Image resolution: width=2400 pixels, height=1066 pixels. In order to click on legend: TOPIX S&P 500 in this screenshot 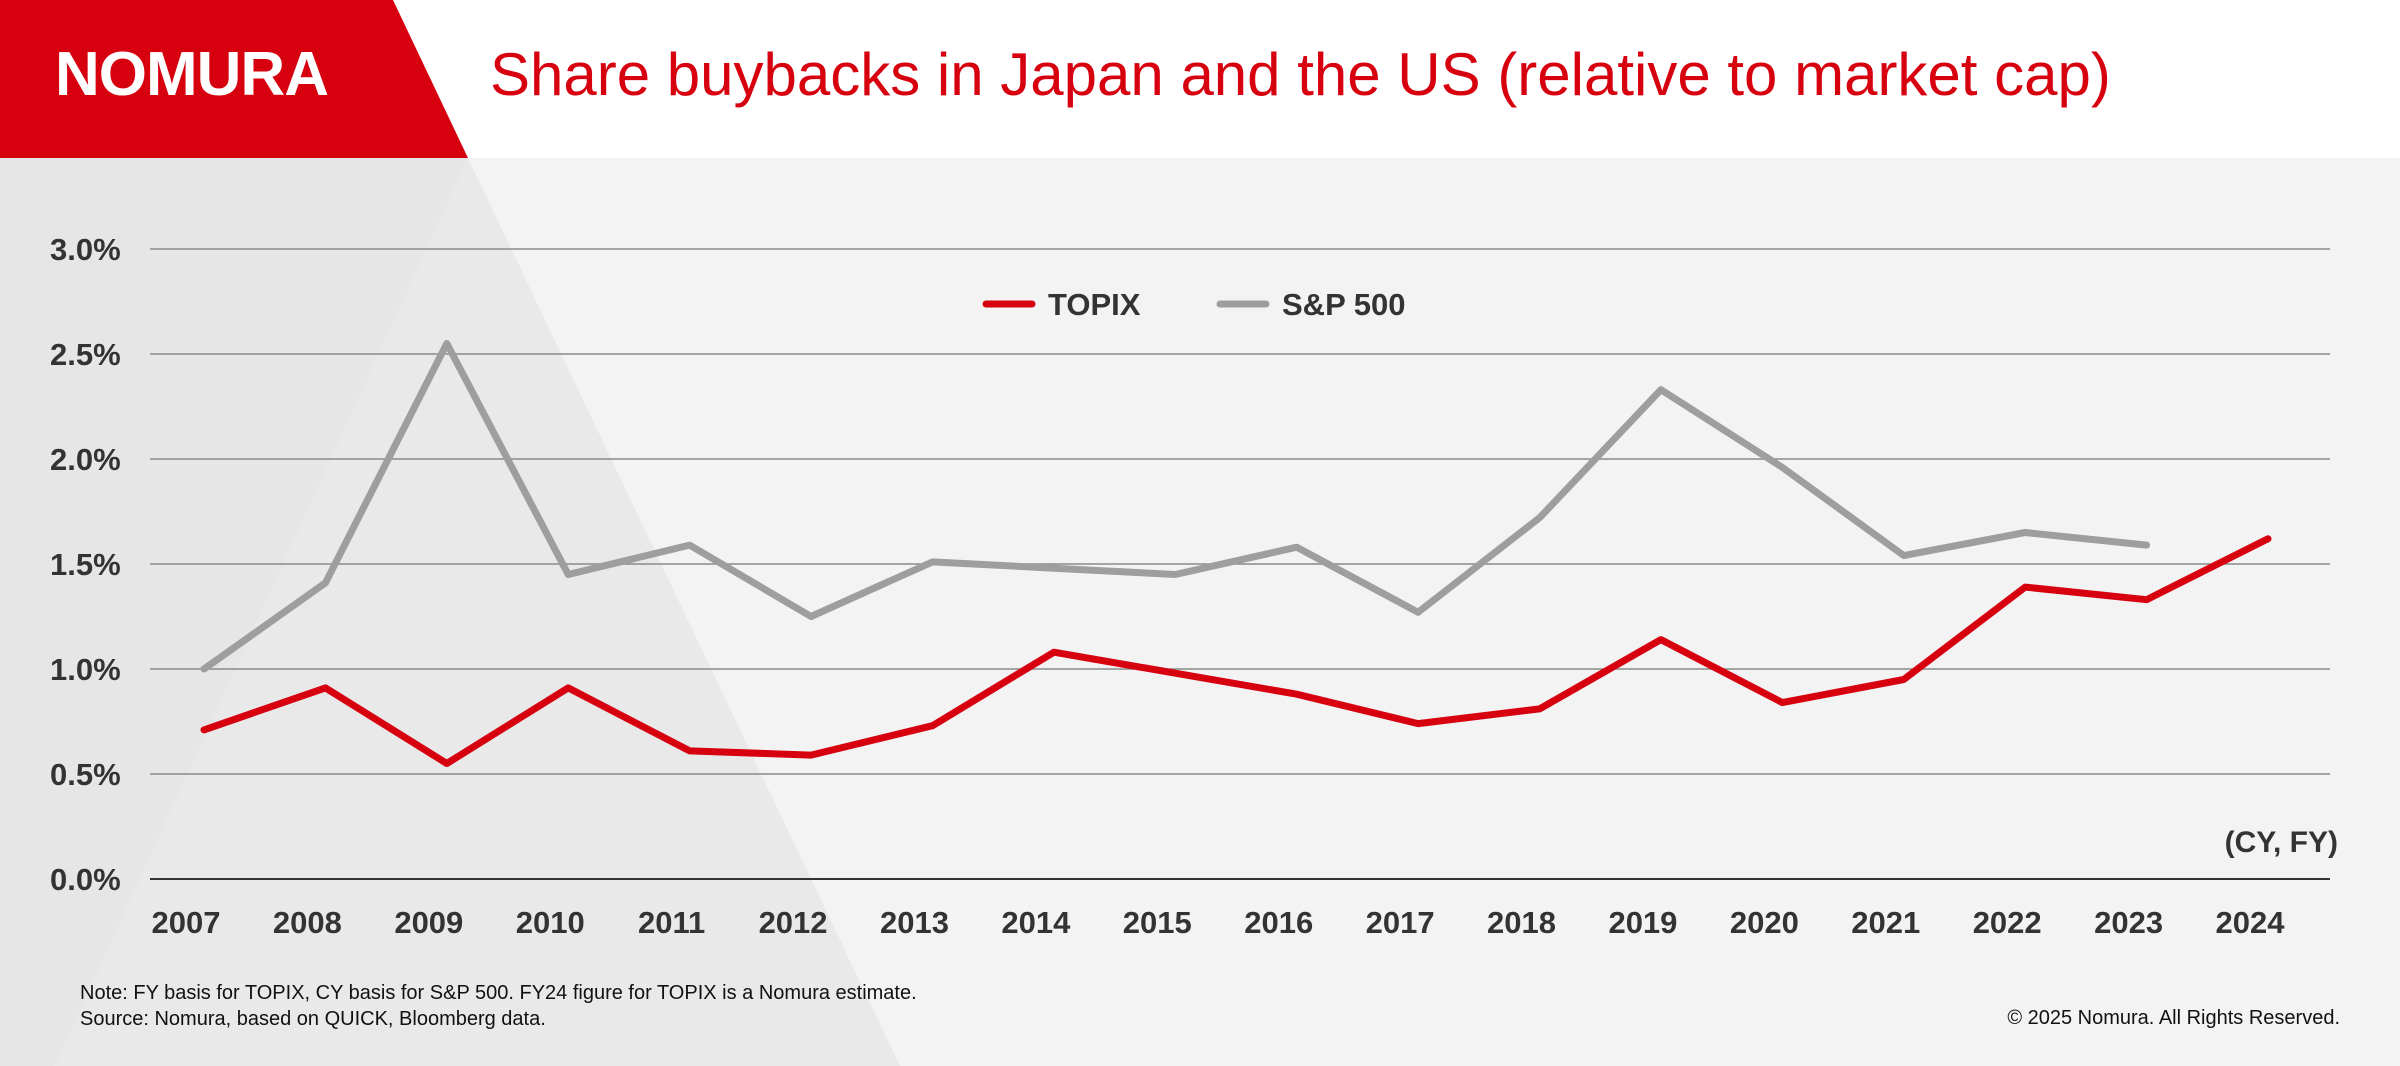, I will do `click(1194, 304)`.